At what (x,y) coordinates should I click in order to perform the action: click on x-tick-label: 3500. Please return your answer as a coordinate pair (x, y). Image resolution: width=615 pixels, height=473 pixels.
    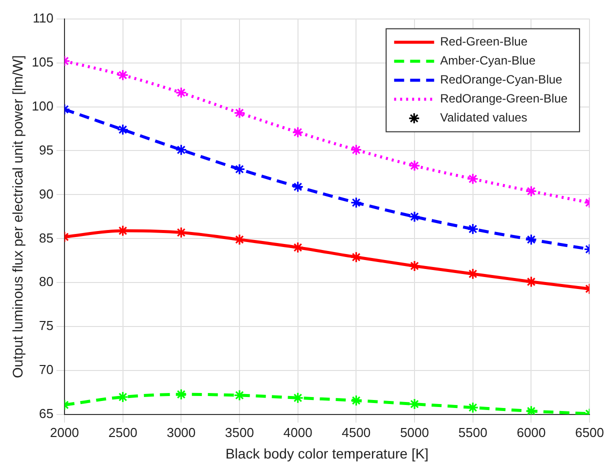
    Looking at the image, I should click on (239, 432).